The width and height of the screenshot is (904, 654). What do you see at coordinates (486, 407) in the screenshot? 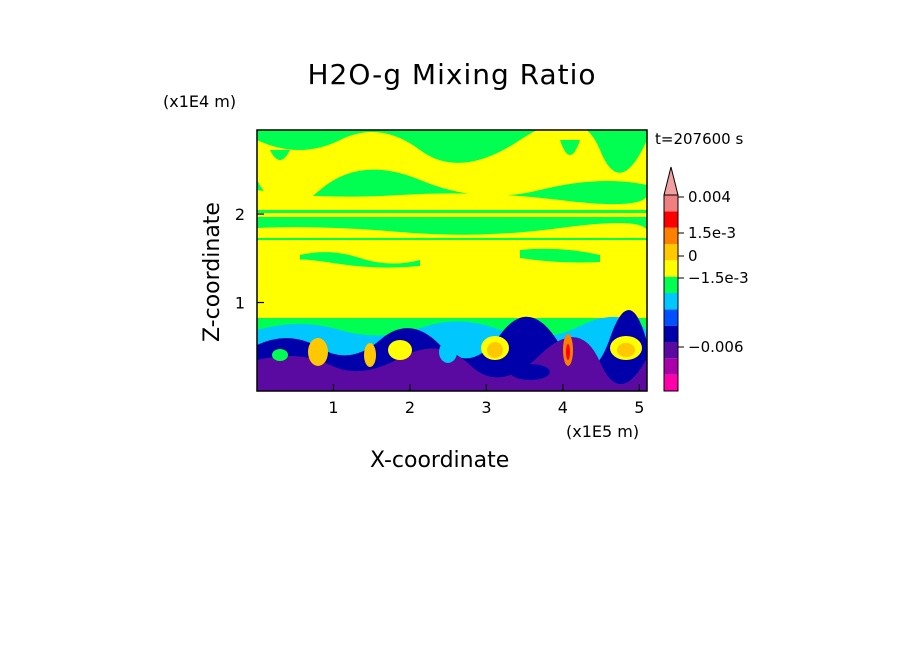
I see `x-tick-label: 3` at bounding box center [486, 407].